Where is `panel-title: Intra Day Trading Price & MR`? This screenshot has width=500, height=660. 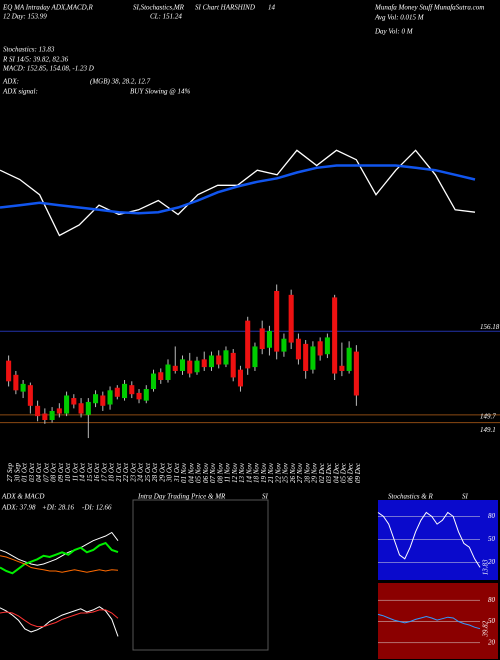
panel-title: Intra Day Trading Price & MR is located at coordinates (181, 497).